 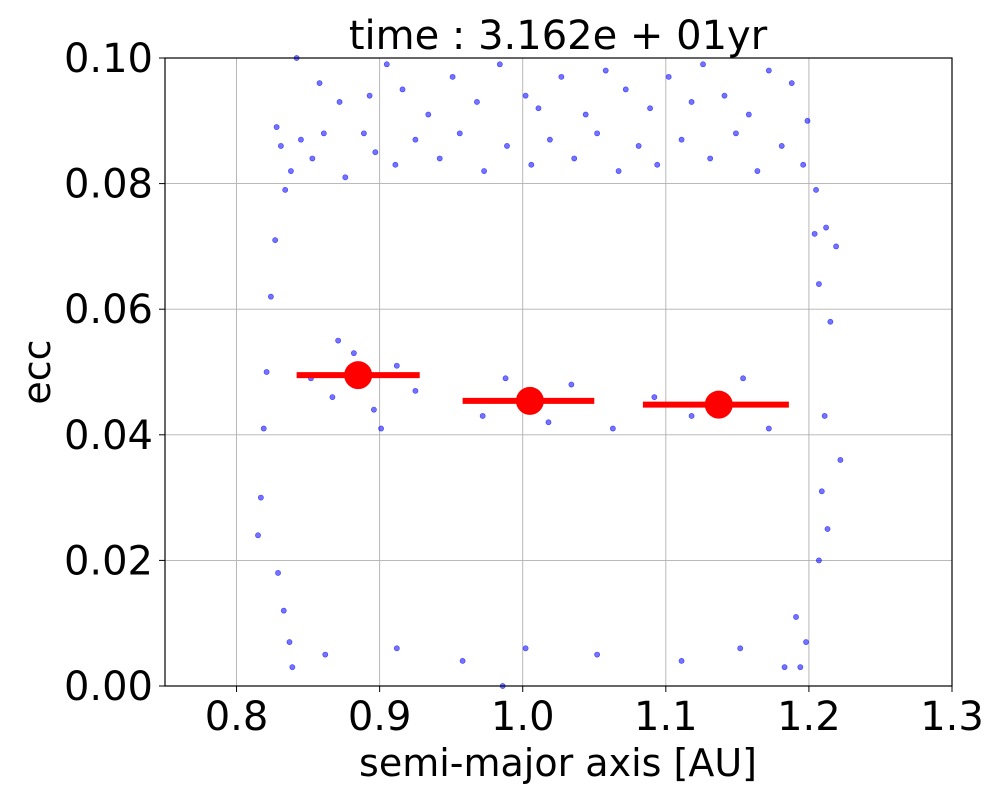 I want to click on x-axis-label: semi-major axis [AU], so click(x=558, y=763).